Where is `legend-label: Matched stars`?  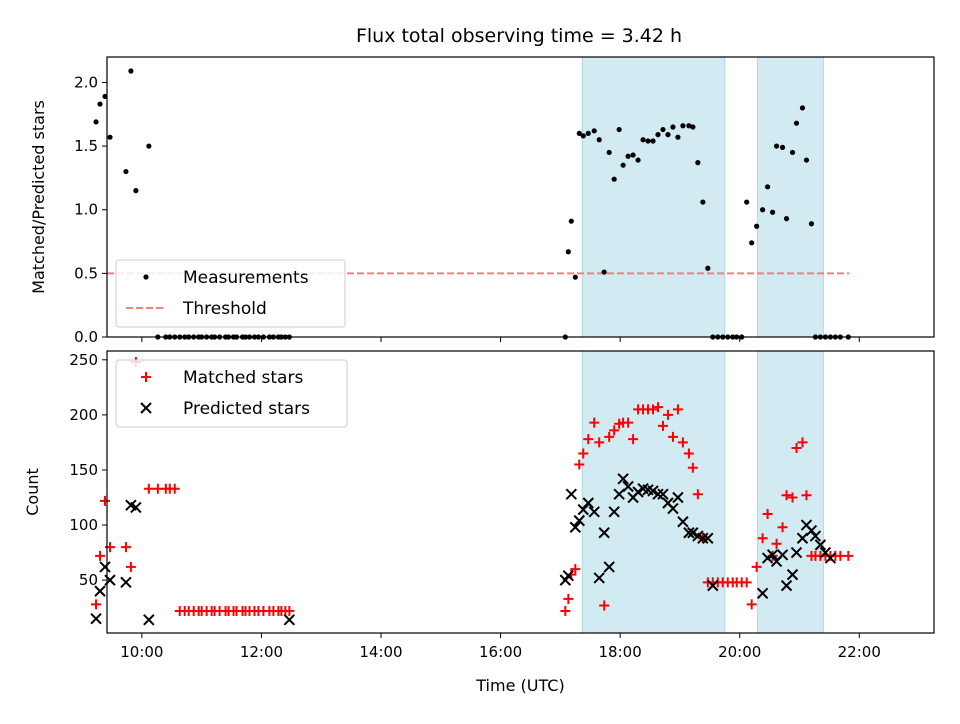 legend-label: Matched stars is located at coordinates (243, 378).